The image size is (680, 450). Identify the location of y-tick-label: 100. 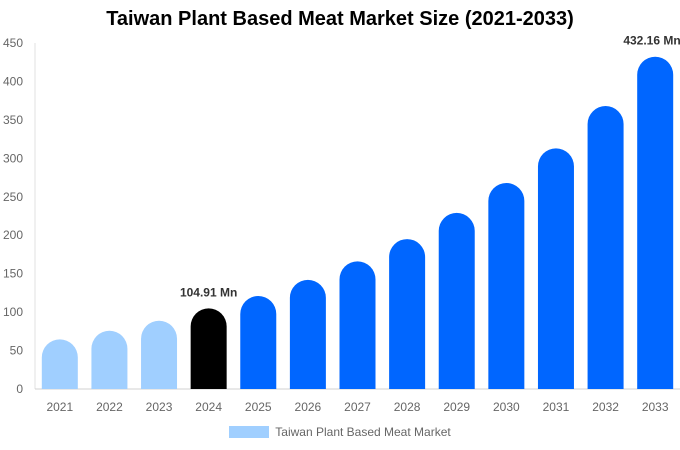
(13, 312).